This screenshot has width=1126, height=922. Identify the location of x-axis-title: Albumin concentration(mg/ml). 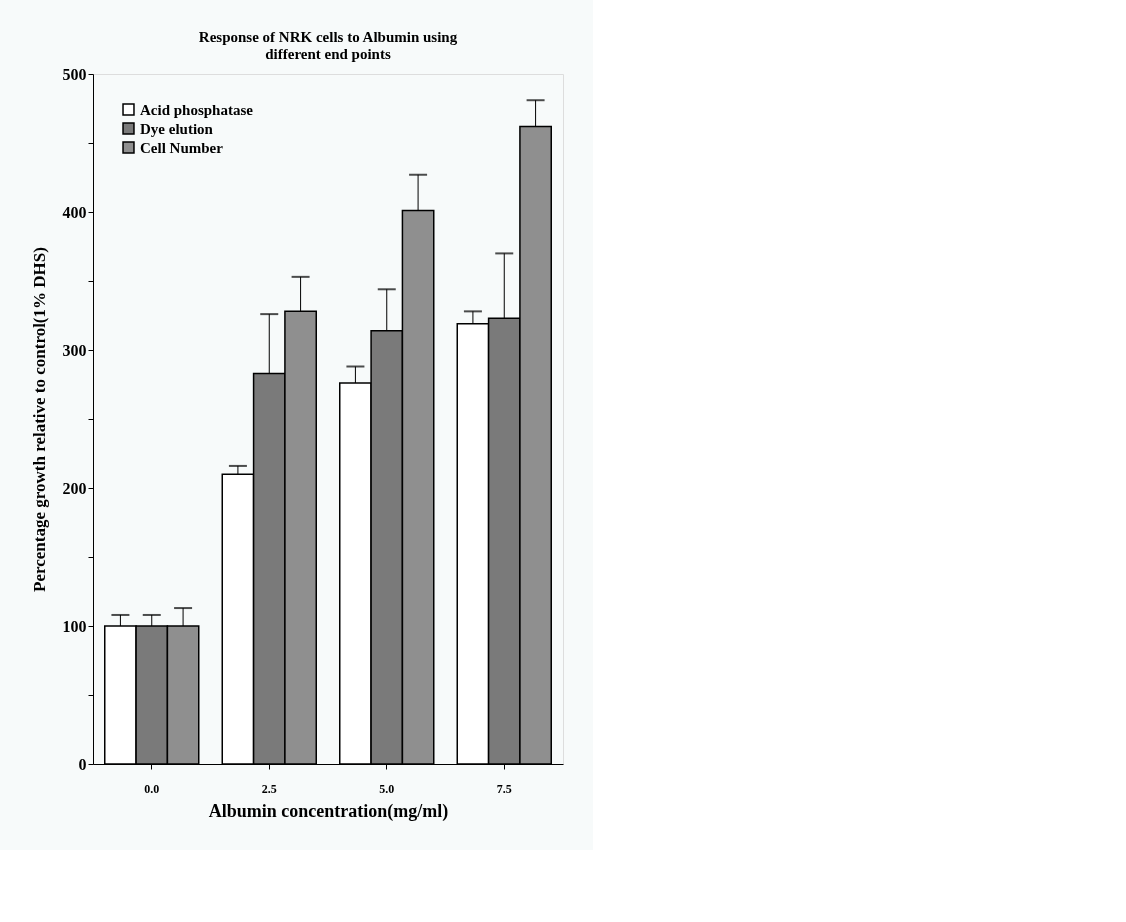
(328, 811).